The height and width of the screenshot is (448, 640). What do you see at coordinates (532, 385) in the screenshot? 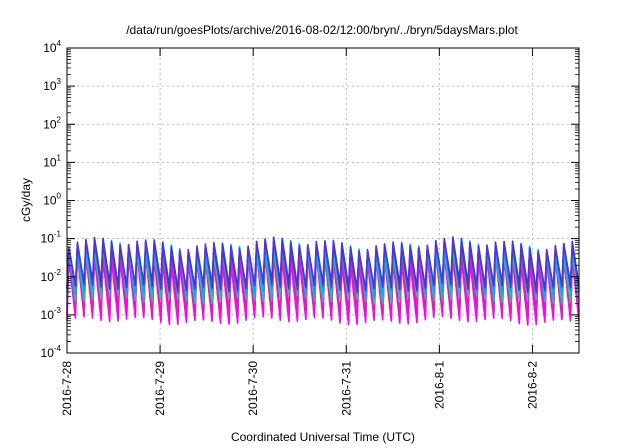
I see `x-tick-label: 2016-8-2` at bounding box center [532, 385].